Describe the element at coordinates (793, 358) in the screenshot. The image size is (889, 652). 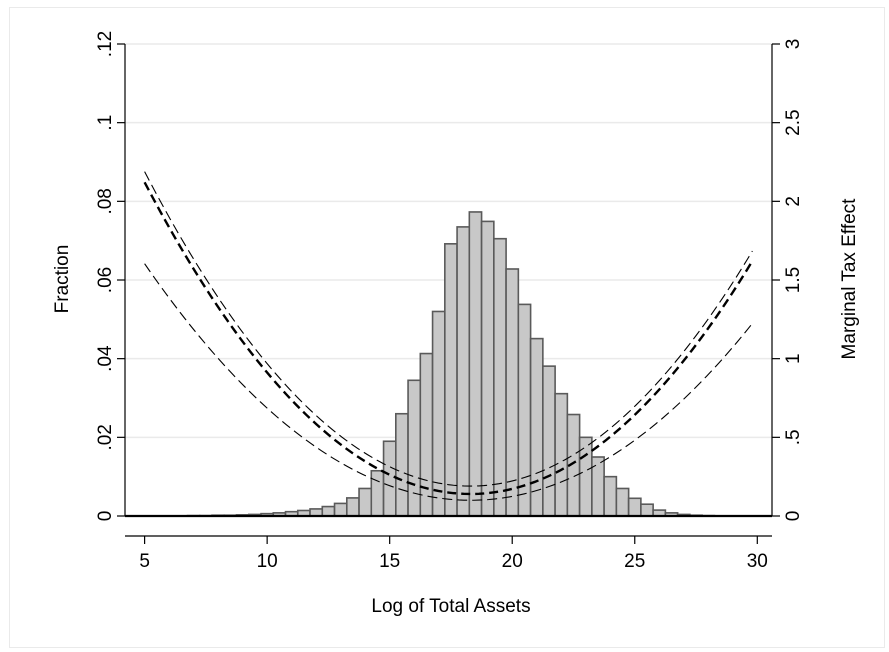
I see `y-right-tick-label: 1` at that location.